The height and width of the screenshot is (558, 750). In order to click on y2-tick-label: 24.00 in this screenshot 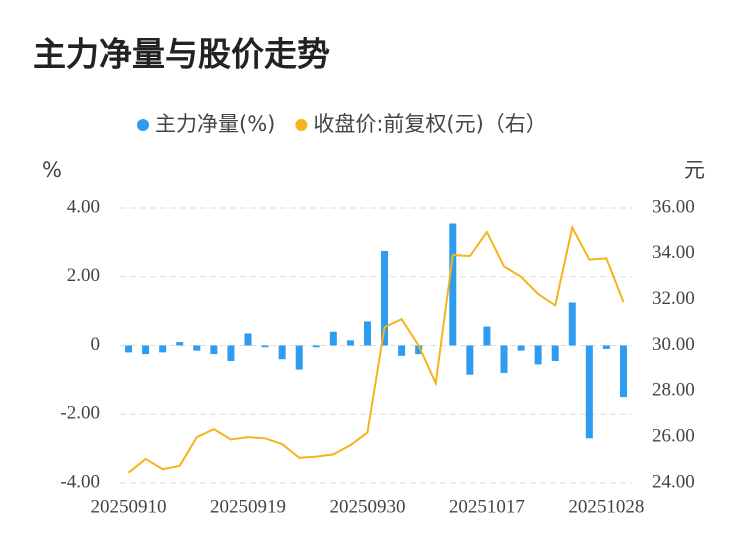, I will do `click(673, 481)`.